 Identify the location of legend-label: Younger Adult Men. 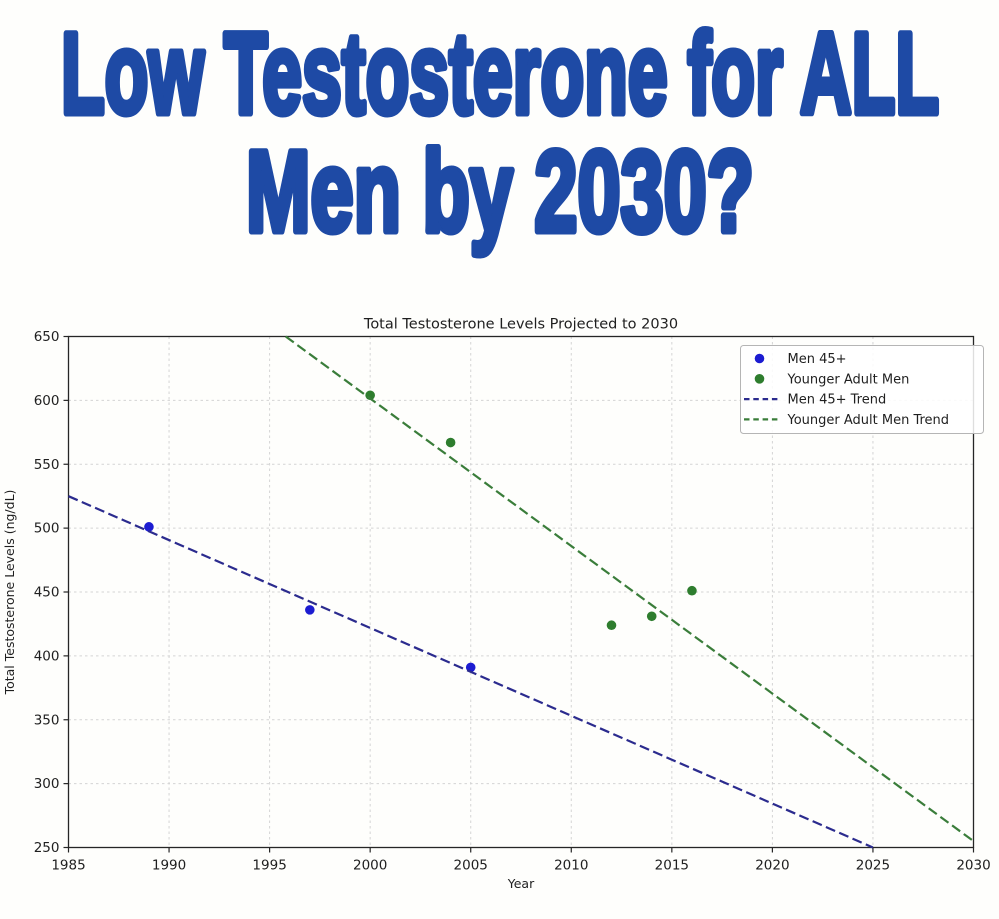
(848, 379).